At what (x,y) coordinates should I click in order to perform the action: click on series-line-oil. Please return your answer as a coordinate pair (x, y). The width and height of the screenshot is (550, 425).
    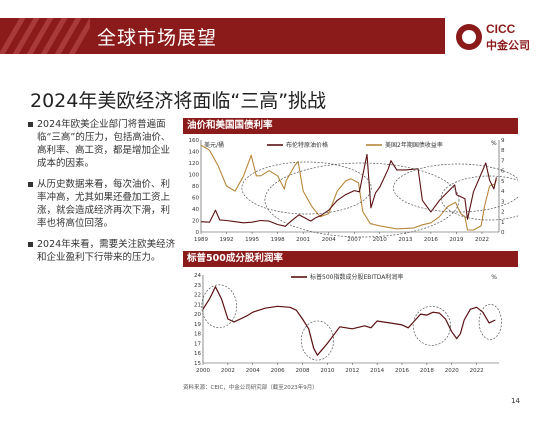
    Looking at the image, I should click on (348, 190).